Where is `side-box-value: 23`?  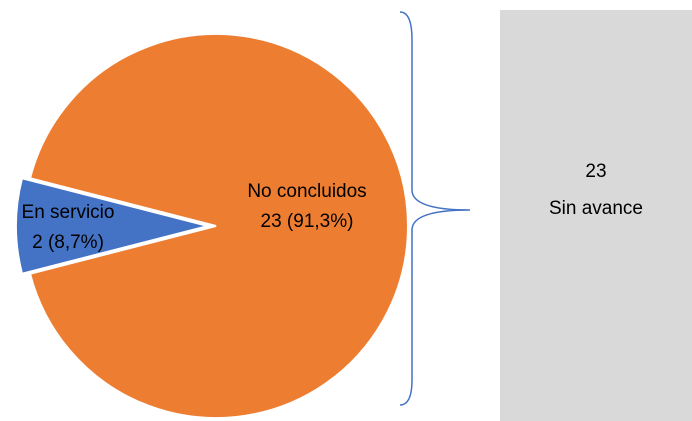
side-box-value: 23 is located at coordinates (595, 171).